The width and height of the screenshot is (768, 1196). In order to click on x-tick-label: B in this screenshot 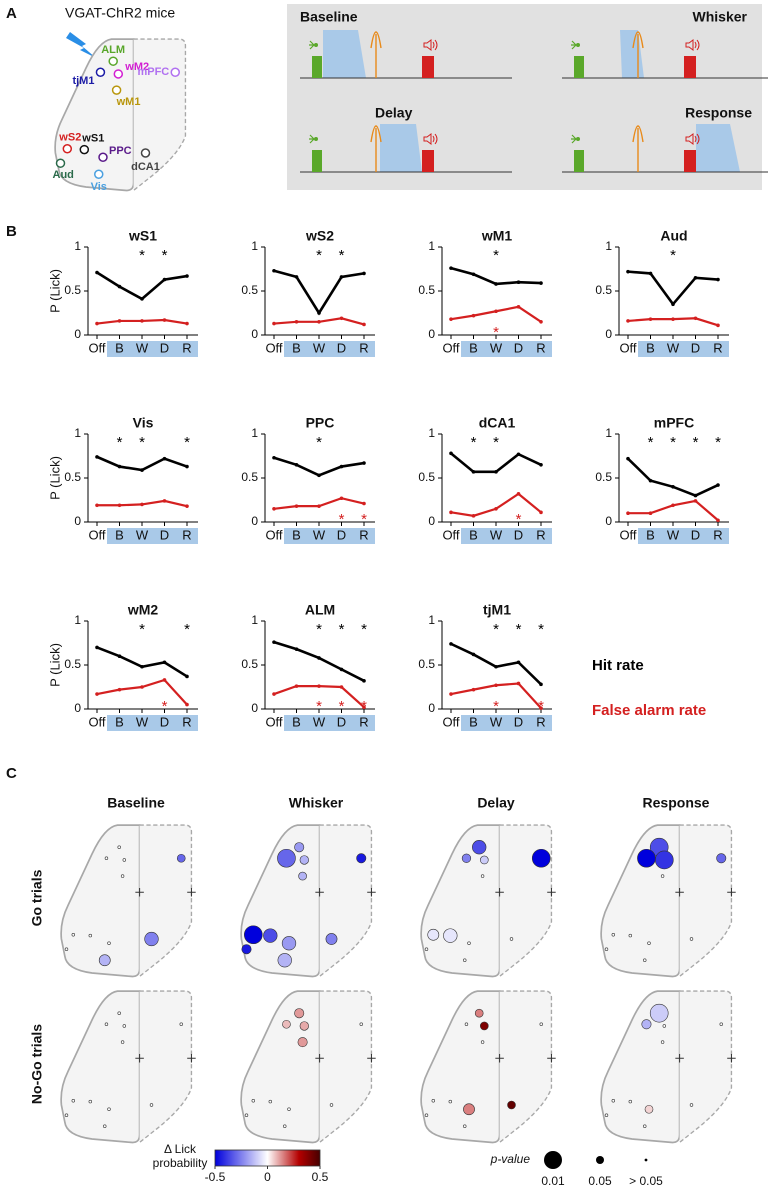, I will do `click(650, 534)`.